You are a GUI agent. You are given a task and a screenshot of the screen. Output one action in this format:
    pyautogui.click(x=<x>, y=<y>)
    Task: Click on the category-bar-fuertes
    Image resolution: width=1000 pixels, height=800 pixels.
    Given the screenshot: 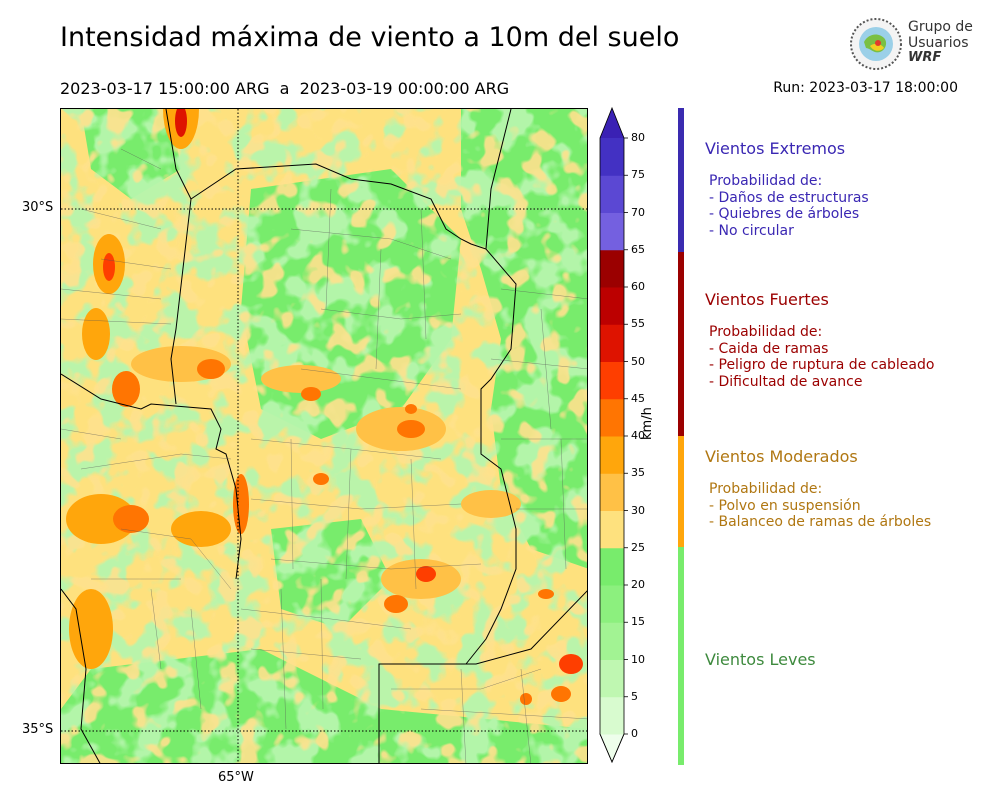 What is the action you would take?
    pyautogui.click(x=681, y=344)
    